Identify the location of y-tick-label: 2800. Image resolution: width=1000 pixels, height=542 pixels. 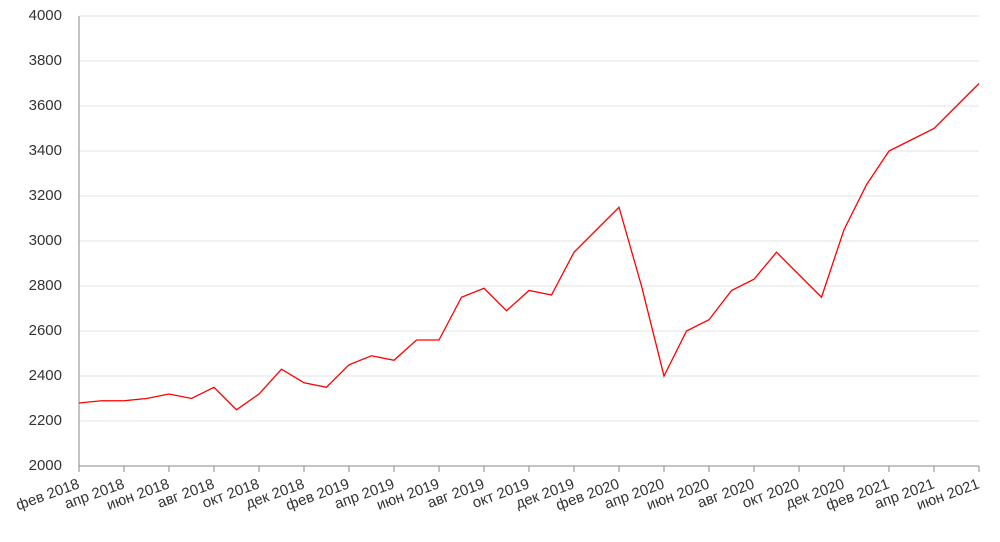
(45, 285).